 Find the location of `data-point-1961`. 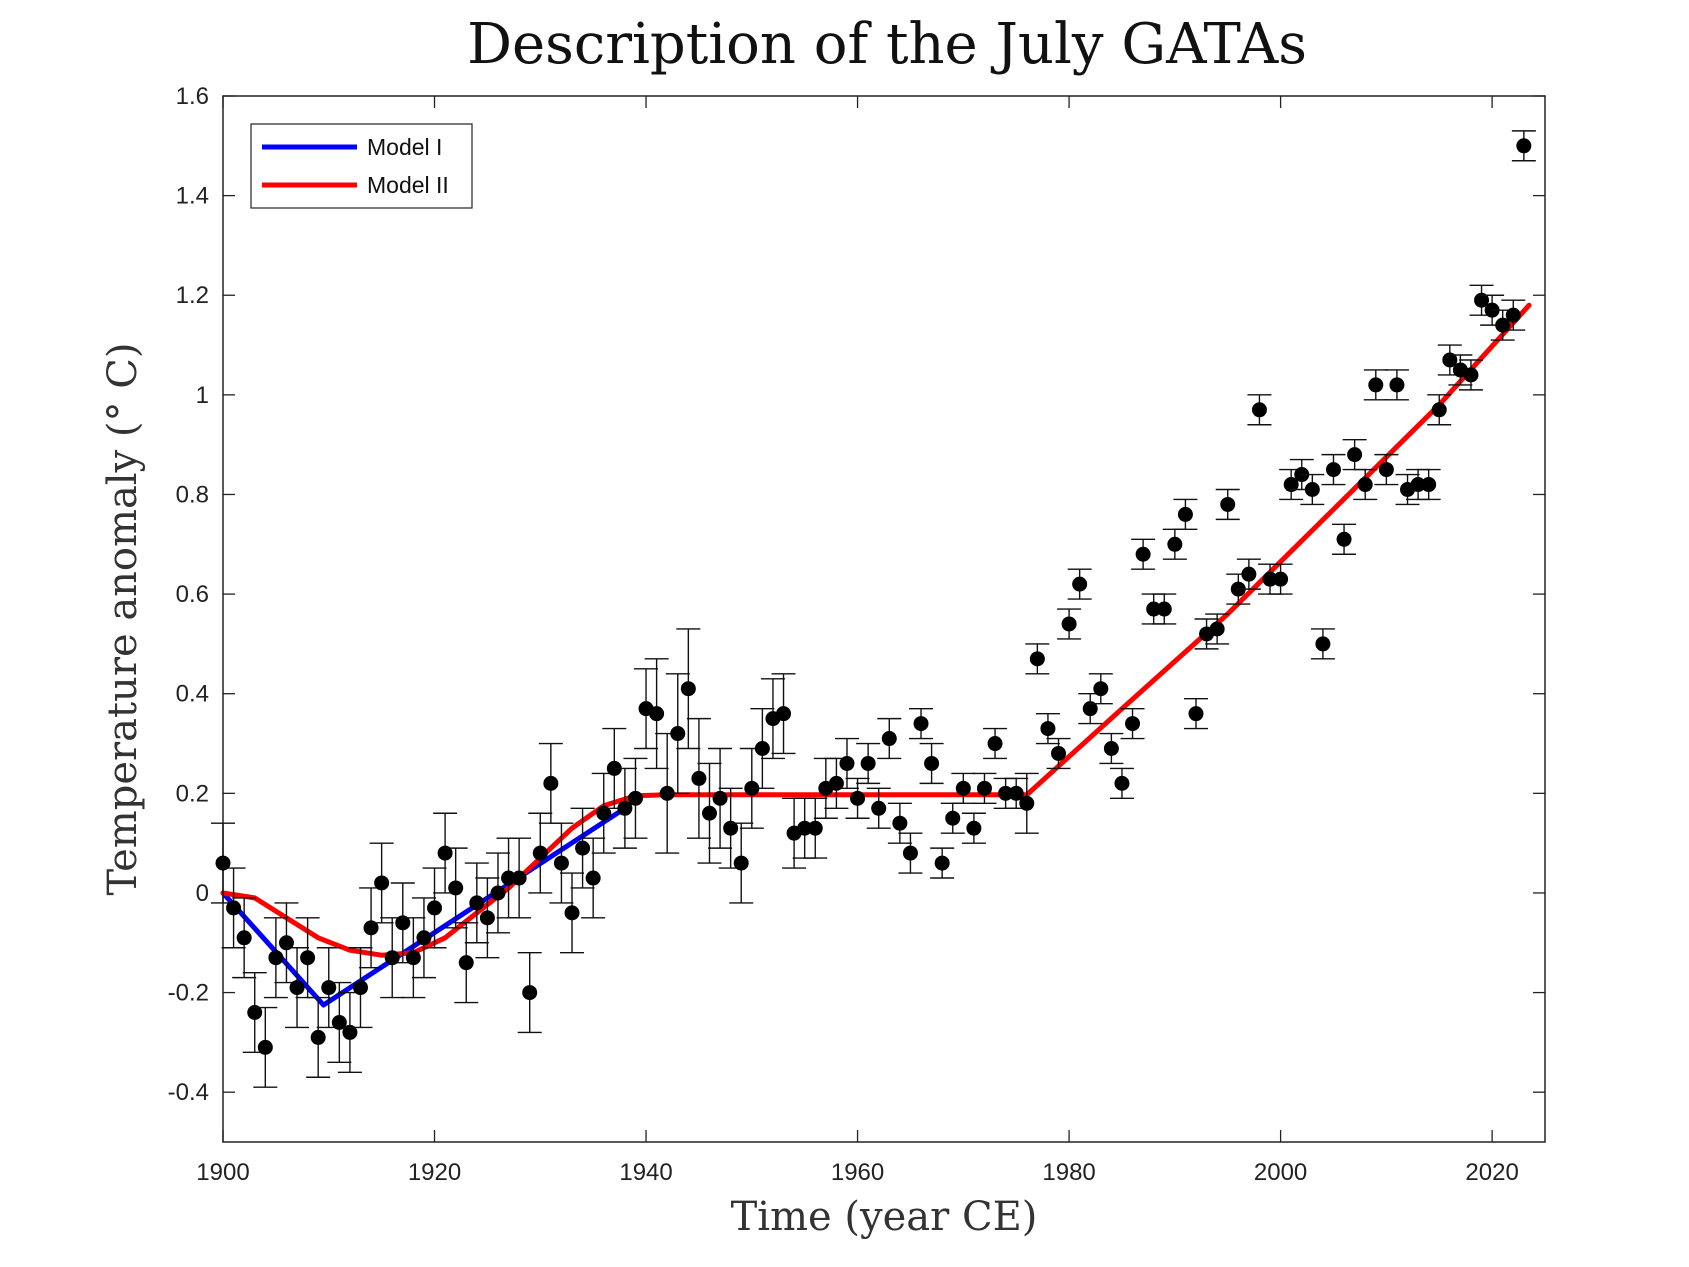

data-point-1961 is located at coordinates (868, 763).